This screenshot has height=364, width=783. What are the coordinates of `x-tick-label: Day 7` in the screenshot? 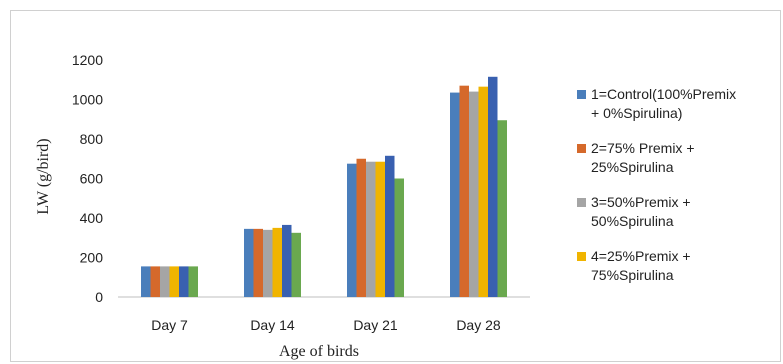 It's located at (169, 325).